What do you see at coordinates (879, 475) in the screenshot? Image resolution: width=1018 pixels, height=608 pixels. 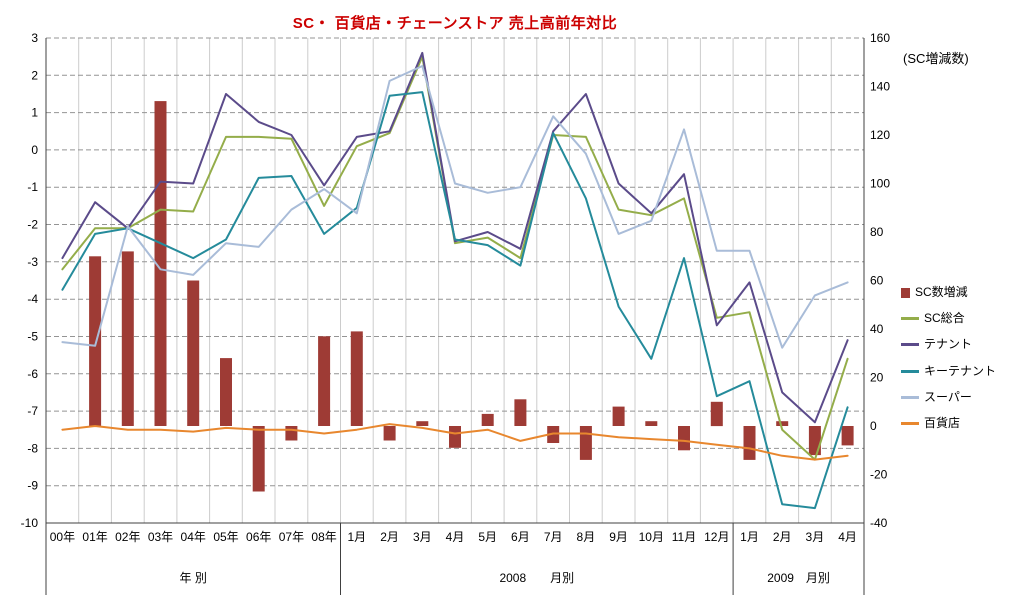 I see `right-axis-tick: -20` at bounding box center [879, 475].